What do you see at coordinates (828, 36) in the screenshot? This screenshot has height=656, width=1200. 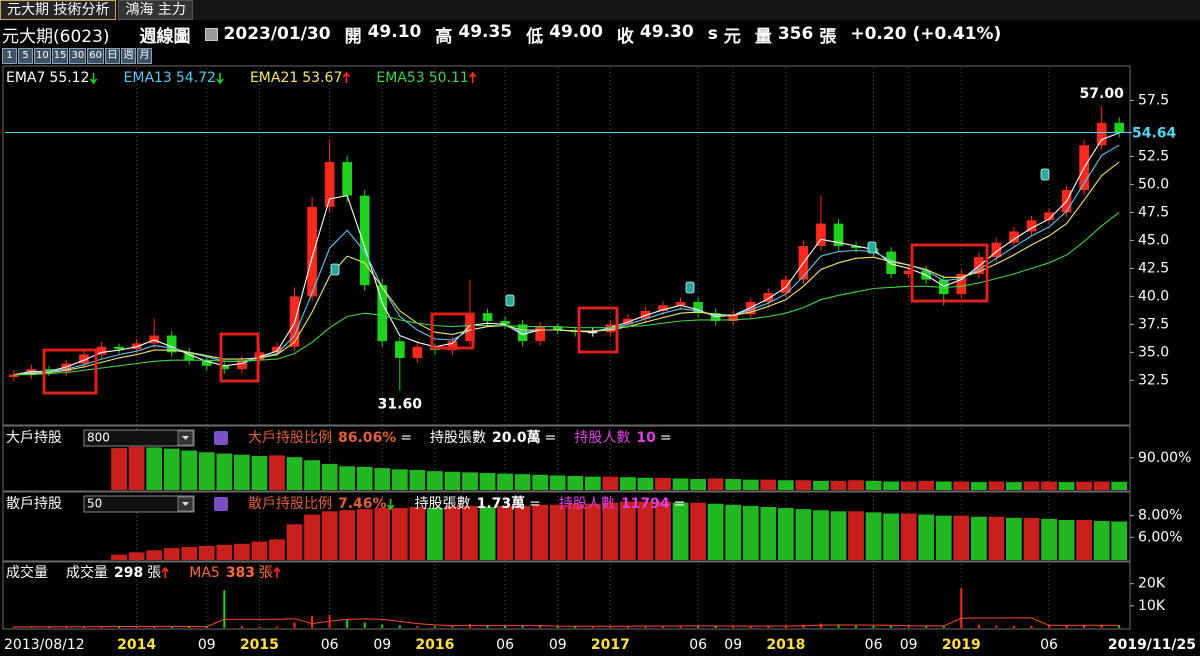 I see `volume-unit: 張` at bounding box center [828, 36].